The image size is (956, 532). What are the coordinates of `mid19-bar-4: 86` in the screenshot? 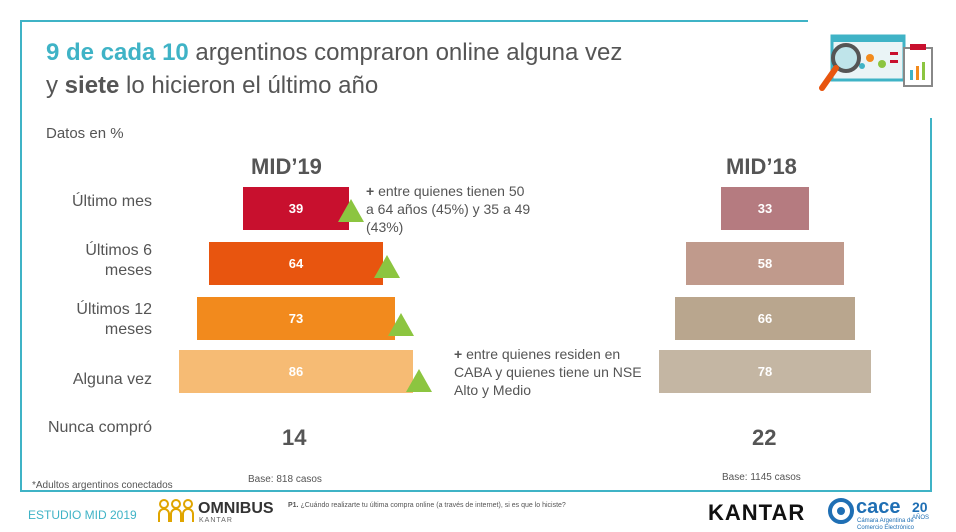 It's located at (296, 371).